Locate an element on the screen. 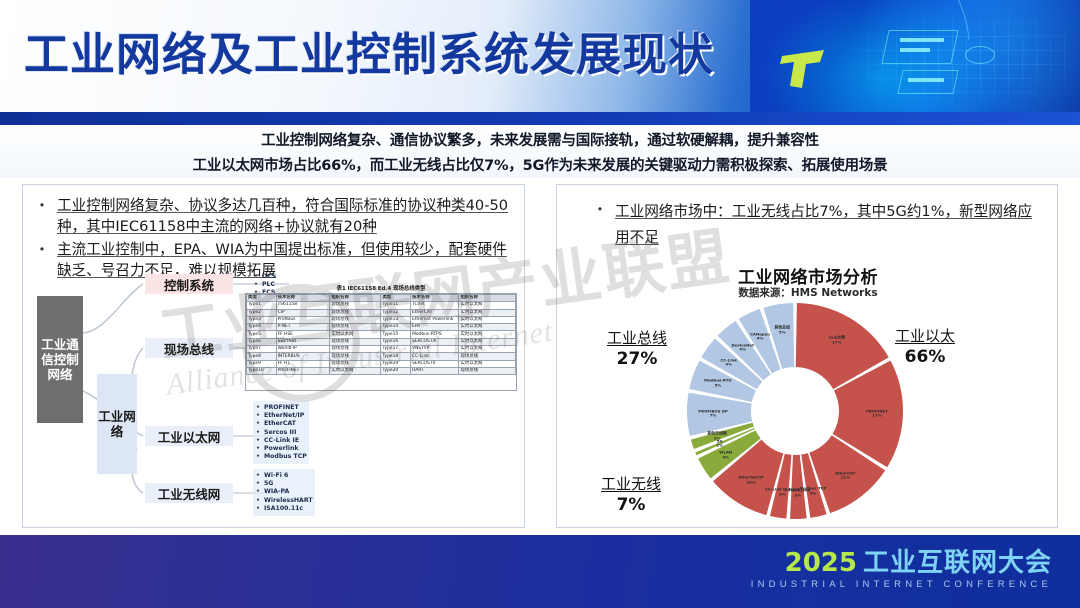 This screenshot has height=608, width=1080. chart-source-note: 数据来源：HMS Networks is located at coordinates (808, 293).